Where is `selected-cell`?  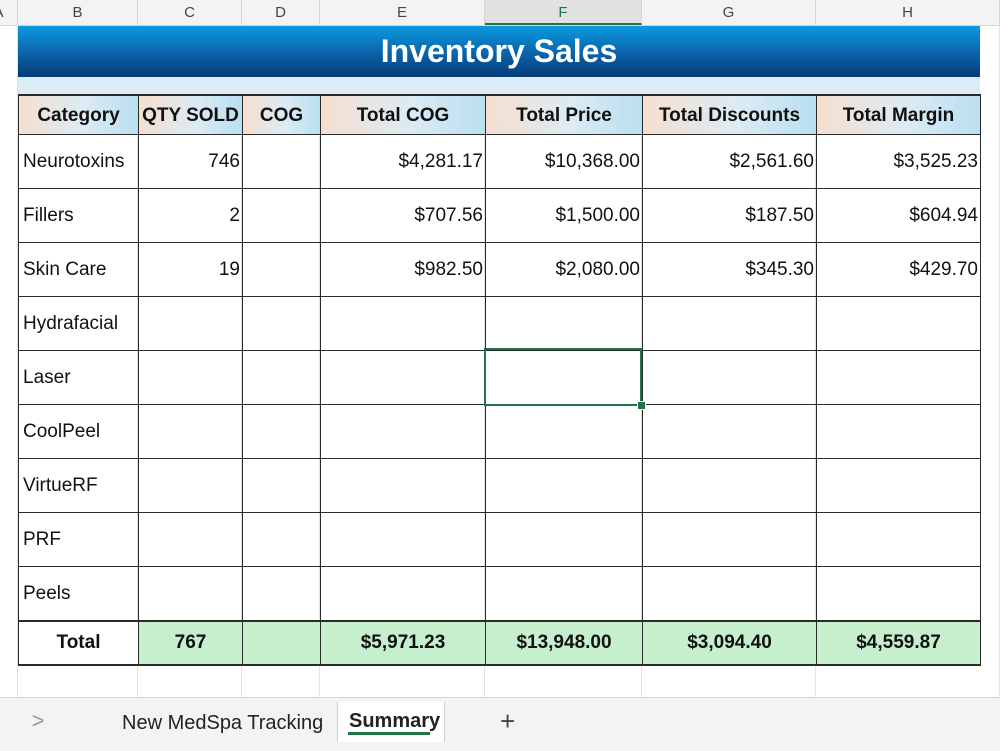
selected-cell is located at coordinates (563, 377).